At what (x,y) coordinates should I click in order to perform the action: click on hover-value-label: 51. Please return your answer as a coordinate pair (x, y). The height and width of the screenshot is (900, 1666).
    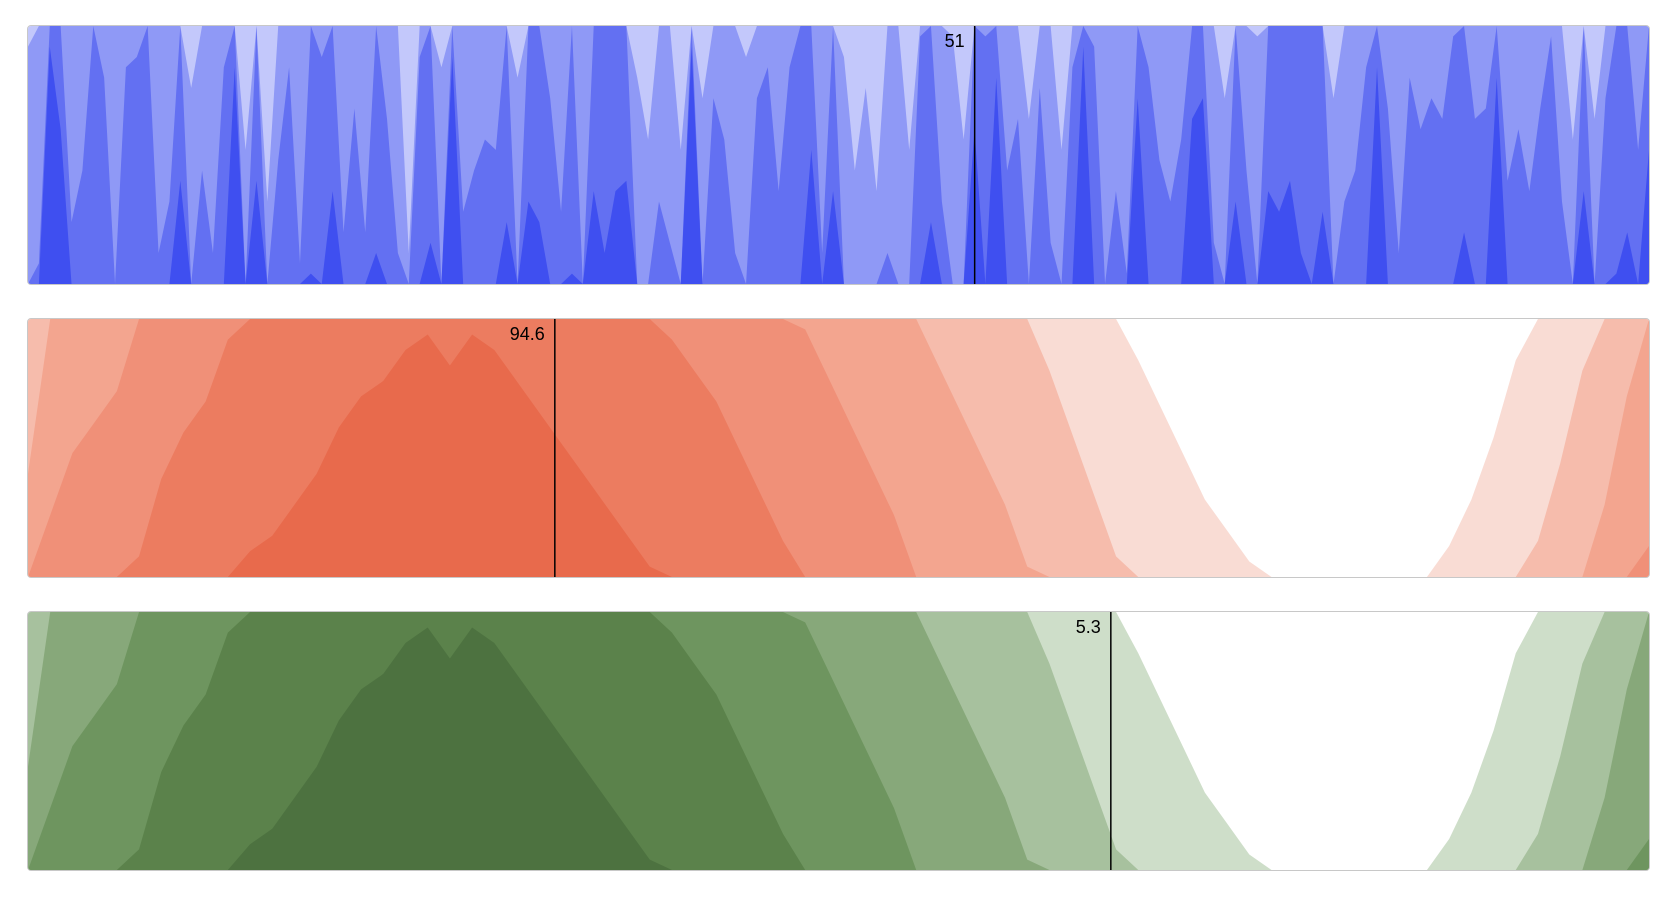
    Looking at the image, I should click on (955, 41).